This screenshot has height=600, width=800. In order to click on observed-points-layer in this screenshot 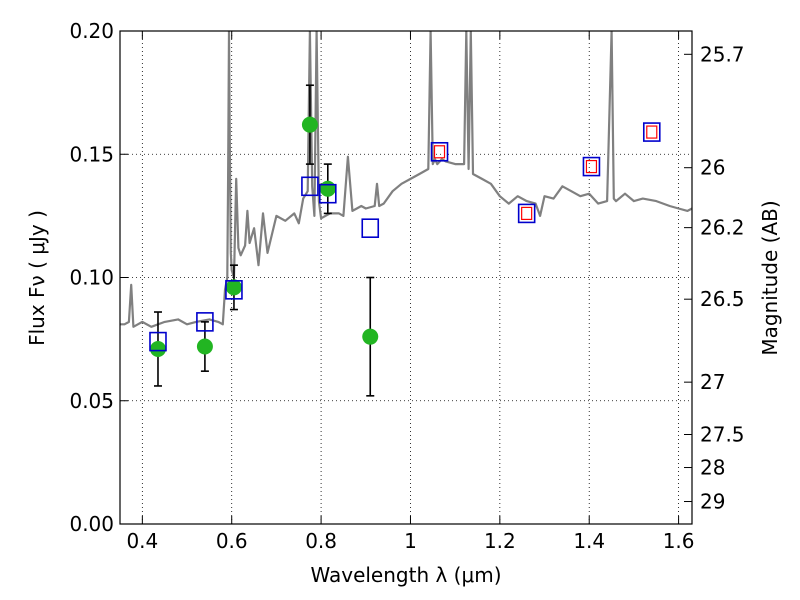, I will do `click(264, 236)`.